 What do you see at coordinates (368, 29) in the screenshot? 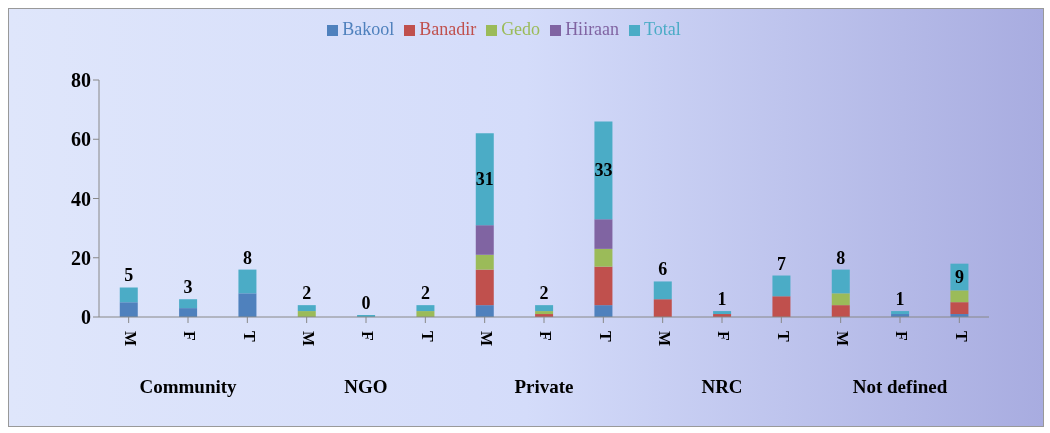
I see `legend-label: Bakool` at bounding box center [368, 29].